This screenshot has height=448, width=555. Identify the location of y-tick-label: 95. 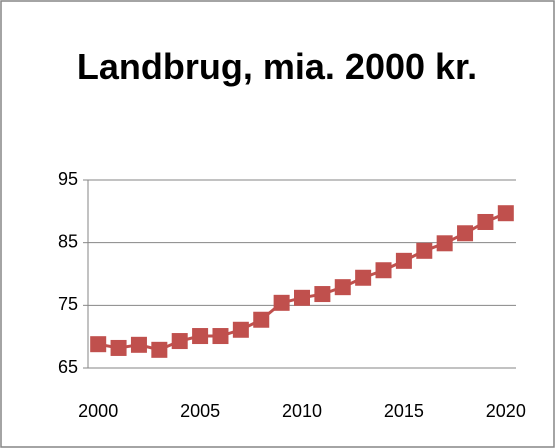
(68, 179).